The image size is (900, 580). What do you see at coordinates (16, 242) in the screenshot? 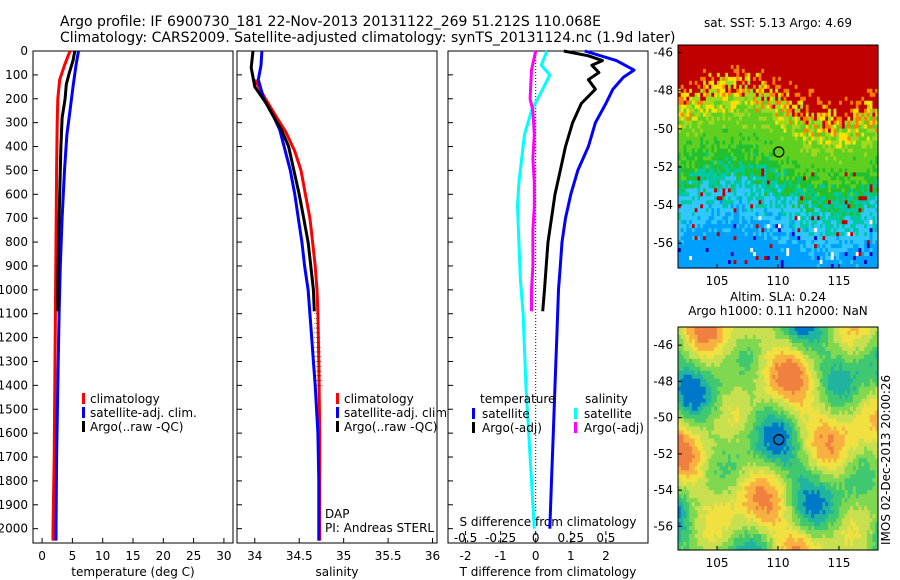
I see `y-tick-label: 800` at bounding box center [16, 242].